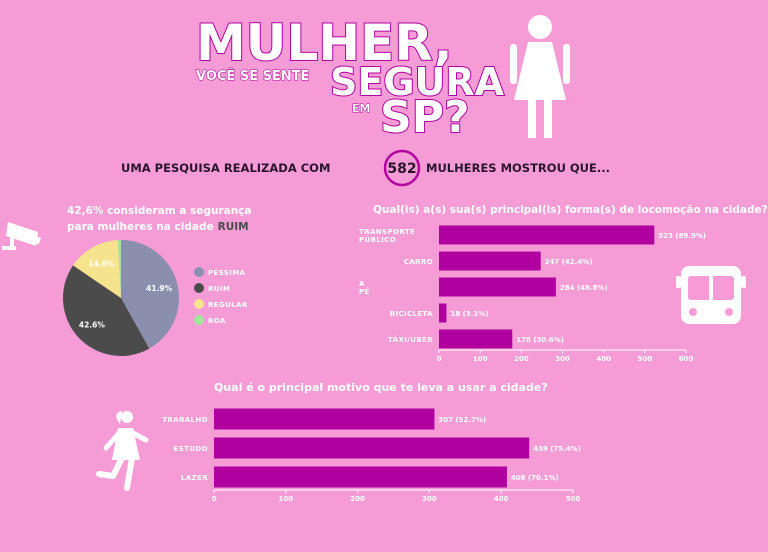 The width and height of the screenshot is (768, 552). What do you see at coordinates (102, 264) in the screenshot?
I see `pie-slice-label-regular: 14.6%` at bounding box center [102, 264].